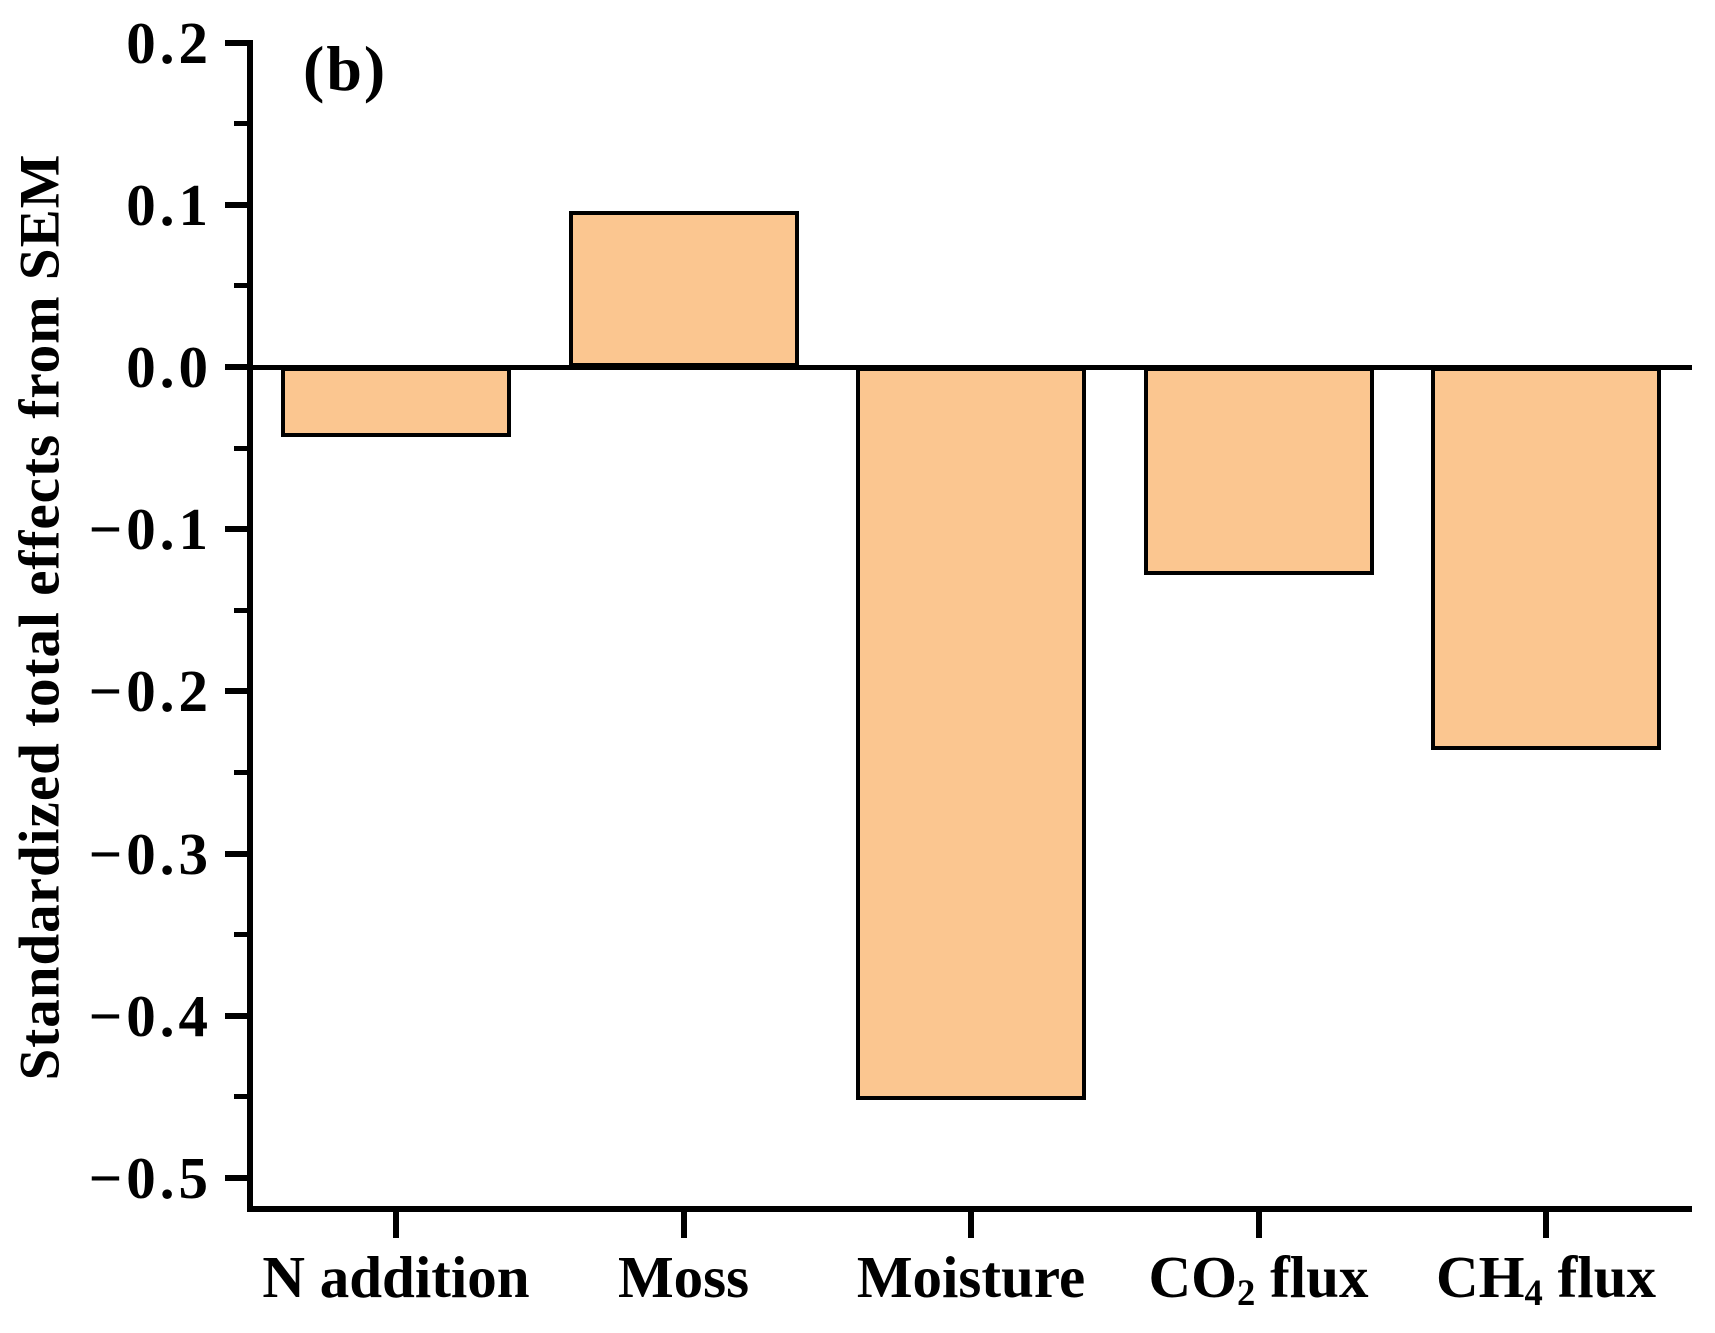 This screenshot has height=1333, width=1715. Describe the element at coordinates (169, 367) in the screenshot. I see `y-tick-label: 0.0` at that location.